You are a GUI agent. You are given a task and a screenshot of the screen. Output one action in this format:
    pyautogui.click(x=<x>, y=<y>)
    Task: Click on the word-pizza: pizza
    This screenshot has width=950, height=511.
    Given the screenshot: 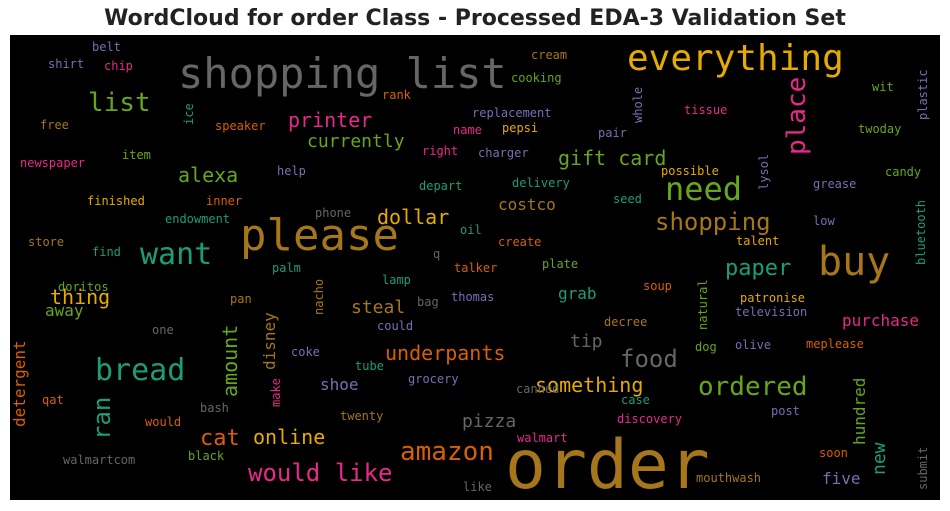 What is the action you would take?
    pyautogui.click(x=489, y=421)
    